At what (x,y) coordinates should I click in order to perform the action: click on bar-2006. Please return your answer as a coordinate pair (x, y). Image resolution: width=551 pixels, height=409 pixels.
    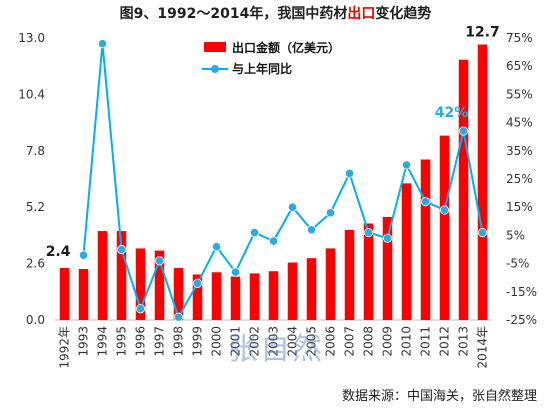
    Looking at the image, I should click on (330, 284).